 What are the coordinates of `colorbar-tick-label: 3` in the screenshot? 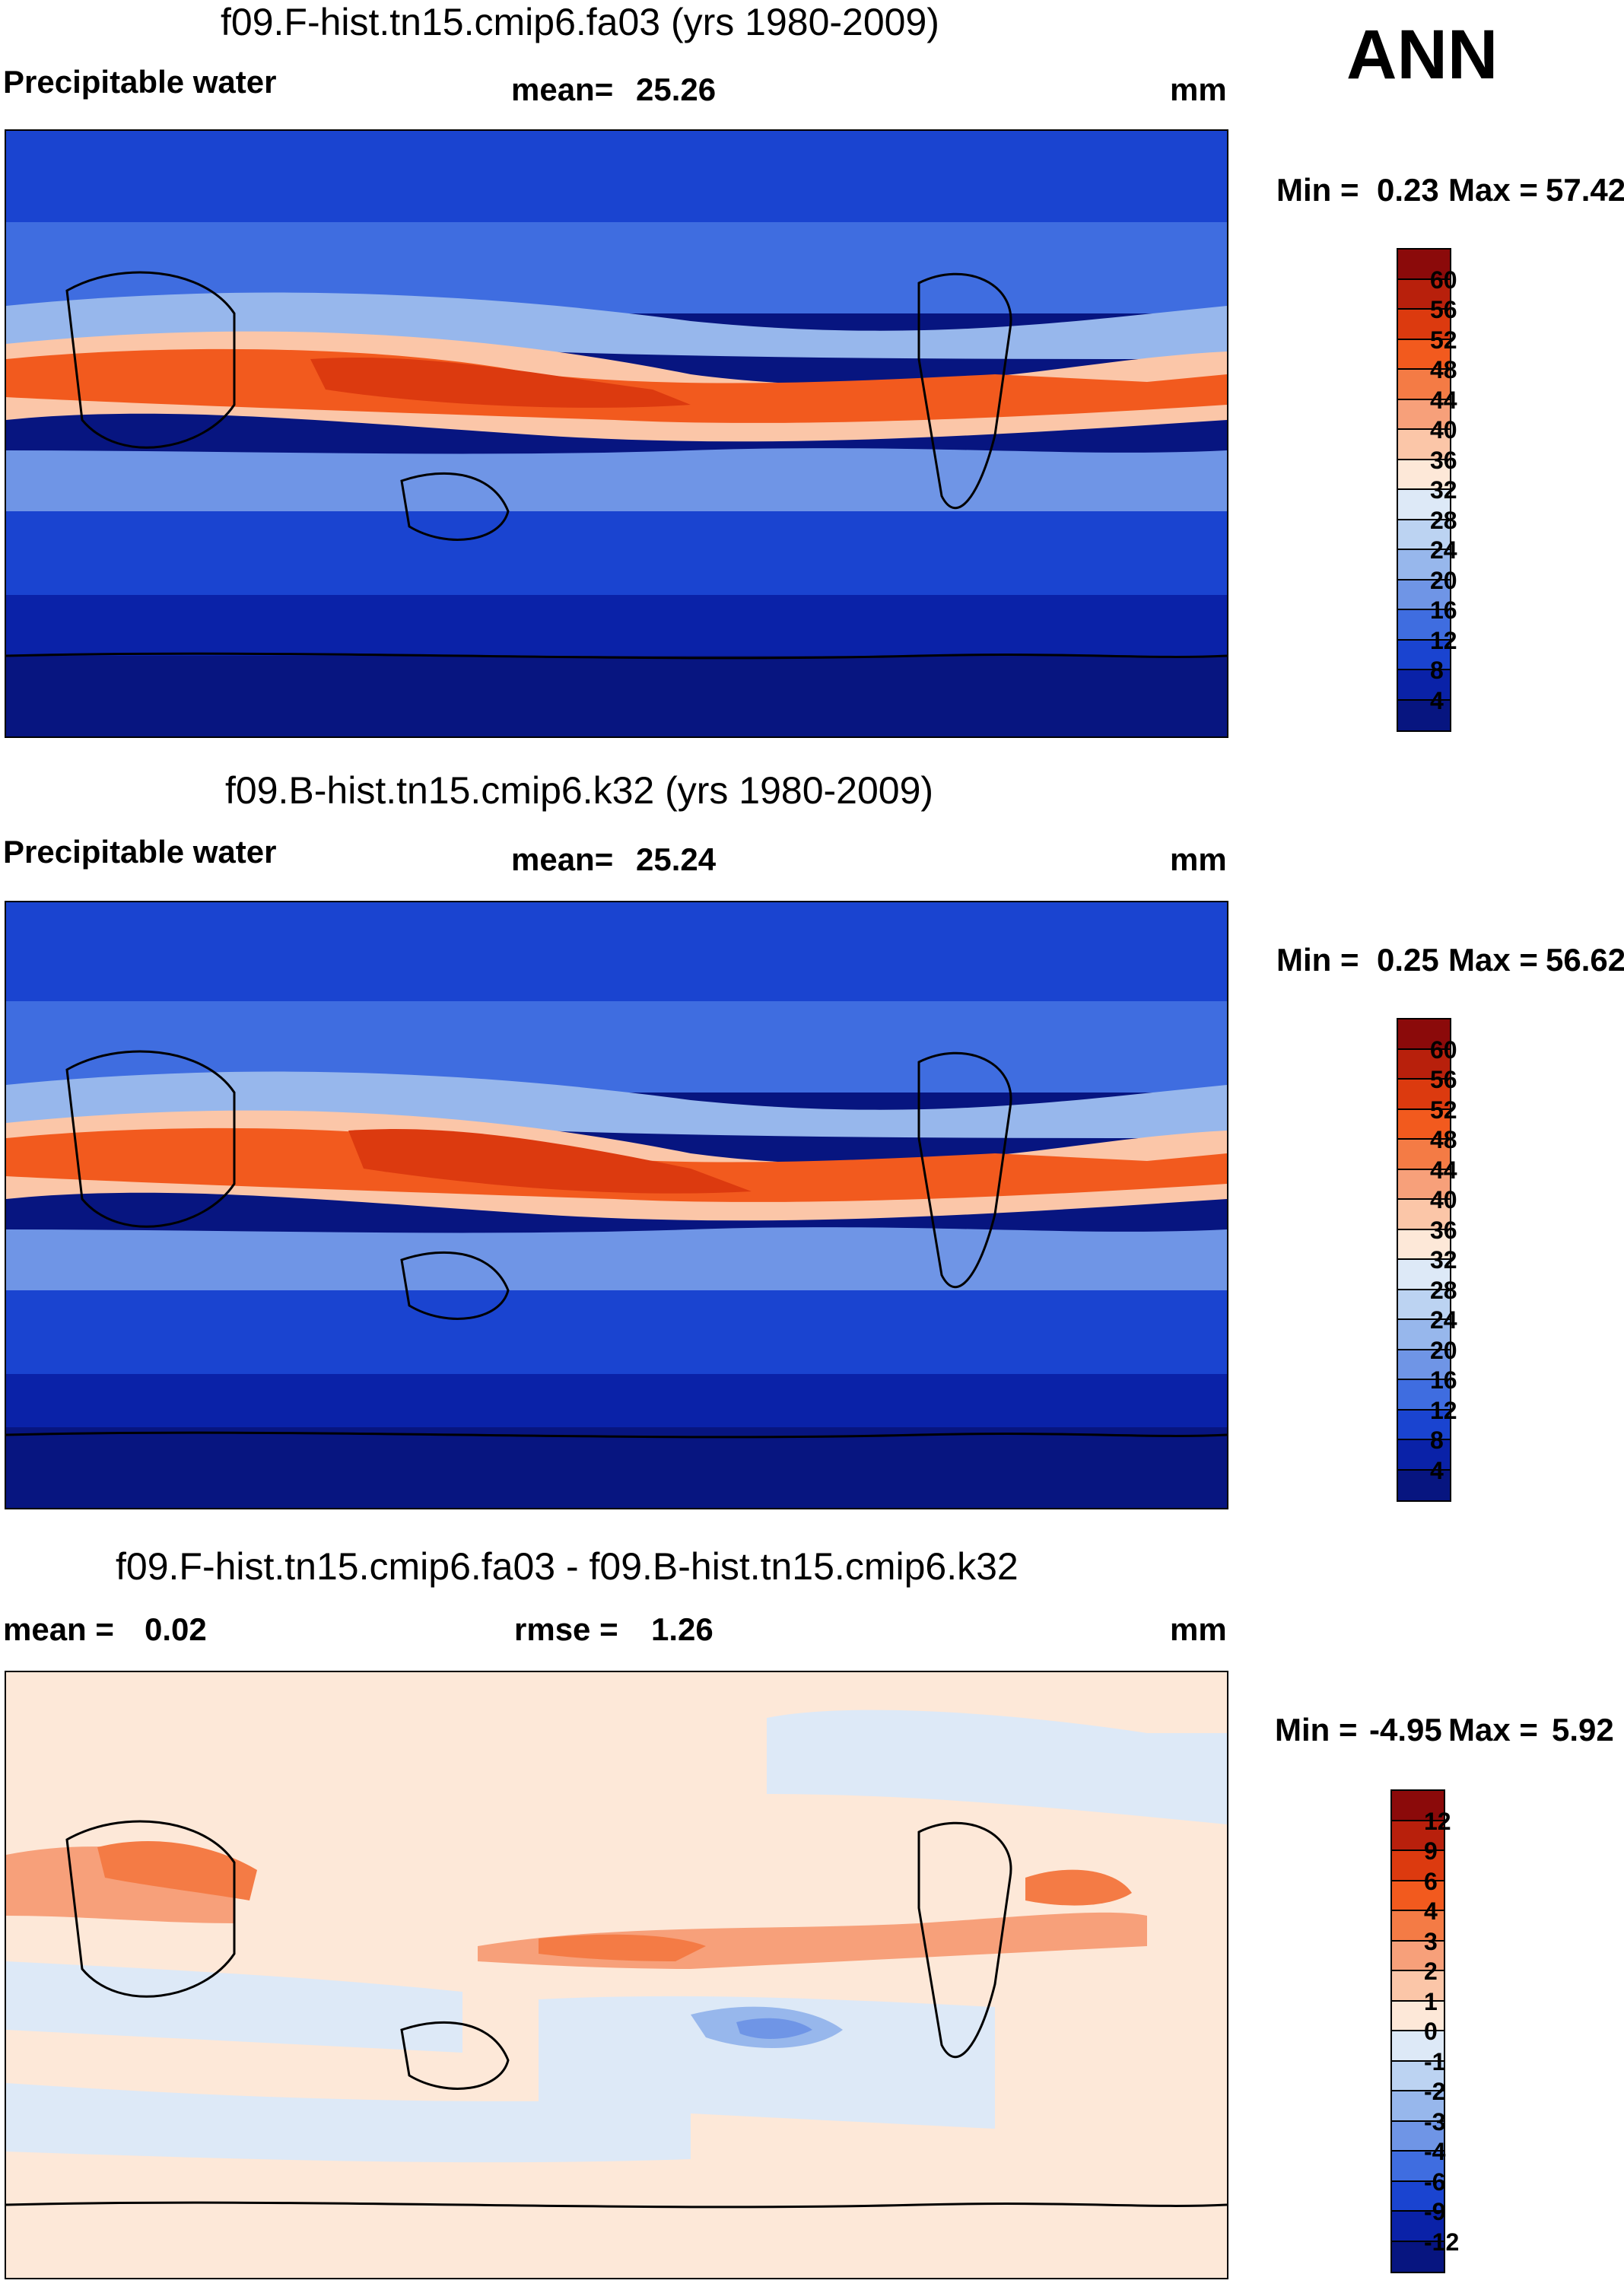 It's located at (1431, 1941).